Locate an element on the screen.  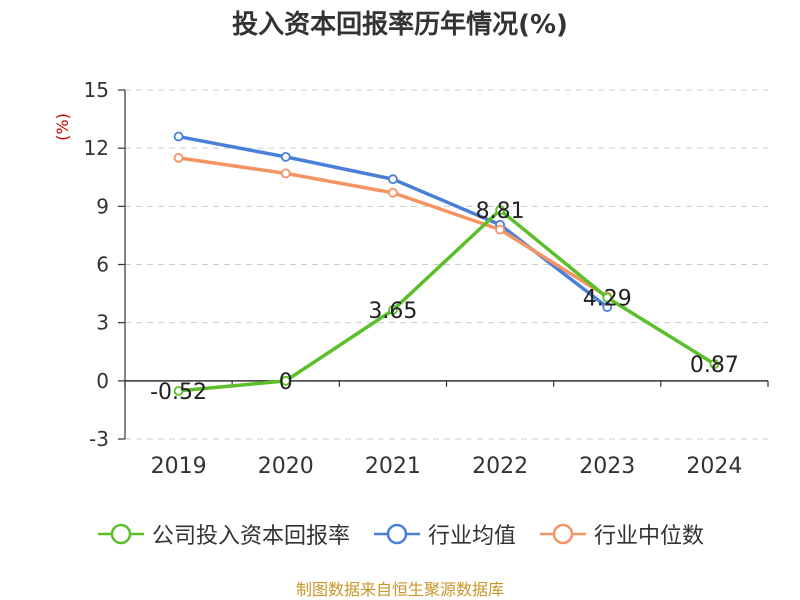
x-tick-label: 2022 is located at coordinates (500, 466).